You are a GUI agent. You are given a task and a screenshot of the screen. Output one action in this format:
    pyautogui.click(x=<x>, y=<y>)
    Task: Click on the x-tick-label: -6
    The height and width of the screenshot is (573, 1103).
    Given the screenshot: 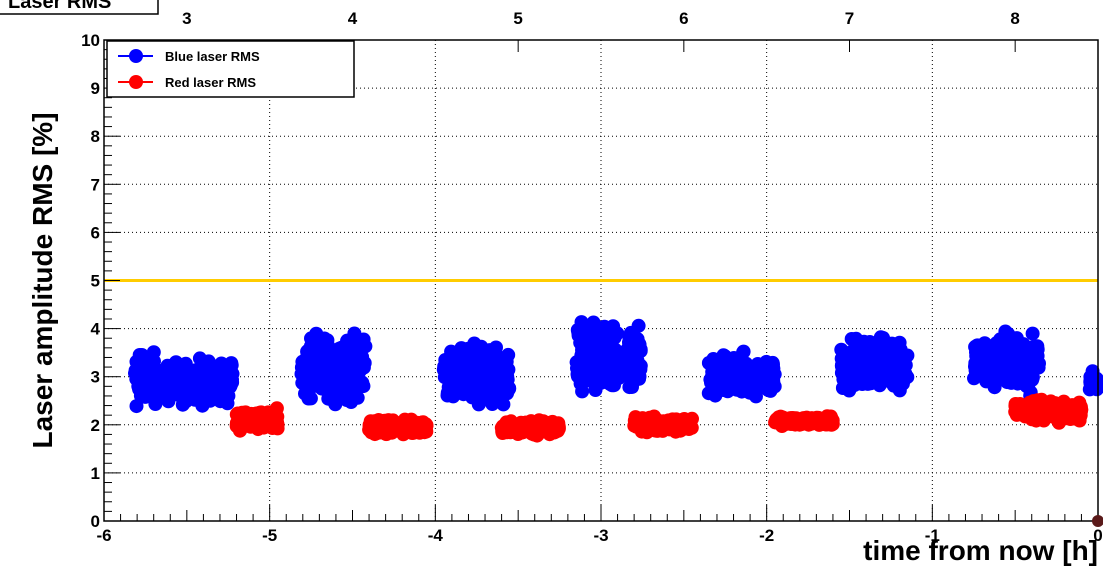 What is the action you would take?
    pyautogui.click(x=103, y=535)
    